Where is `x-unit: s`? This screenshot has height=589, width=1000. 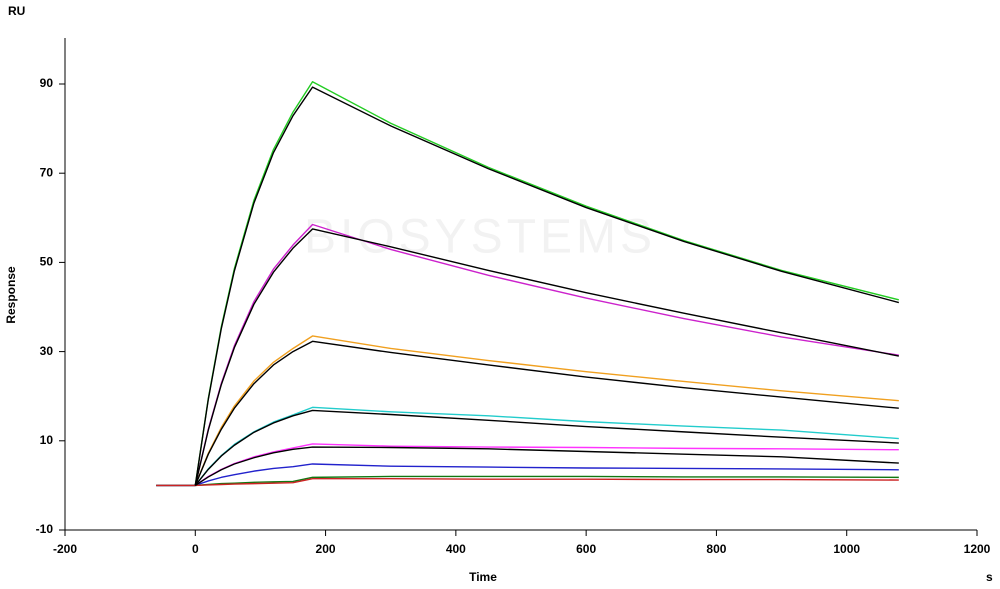 x-unit: s is located at coordinates (989, 577).